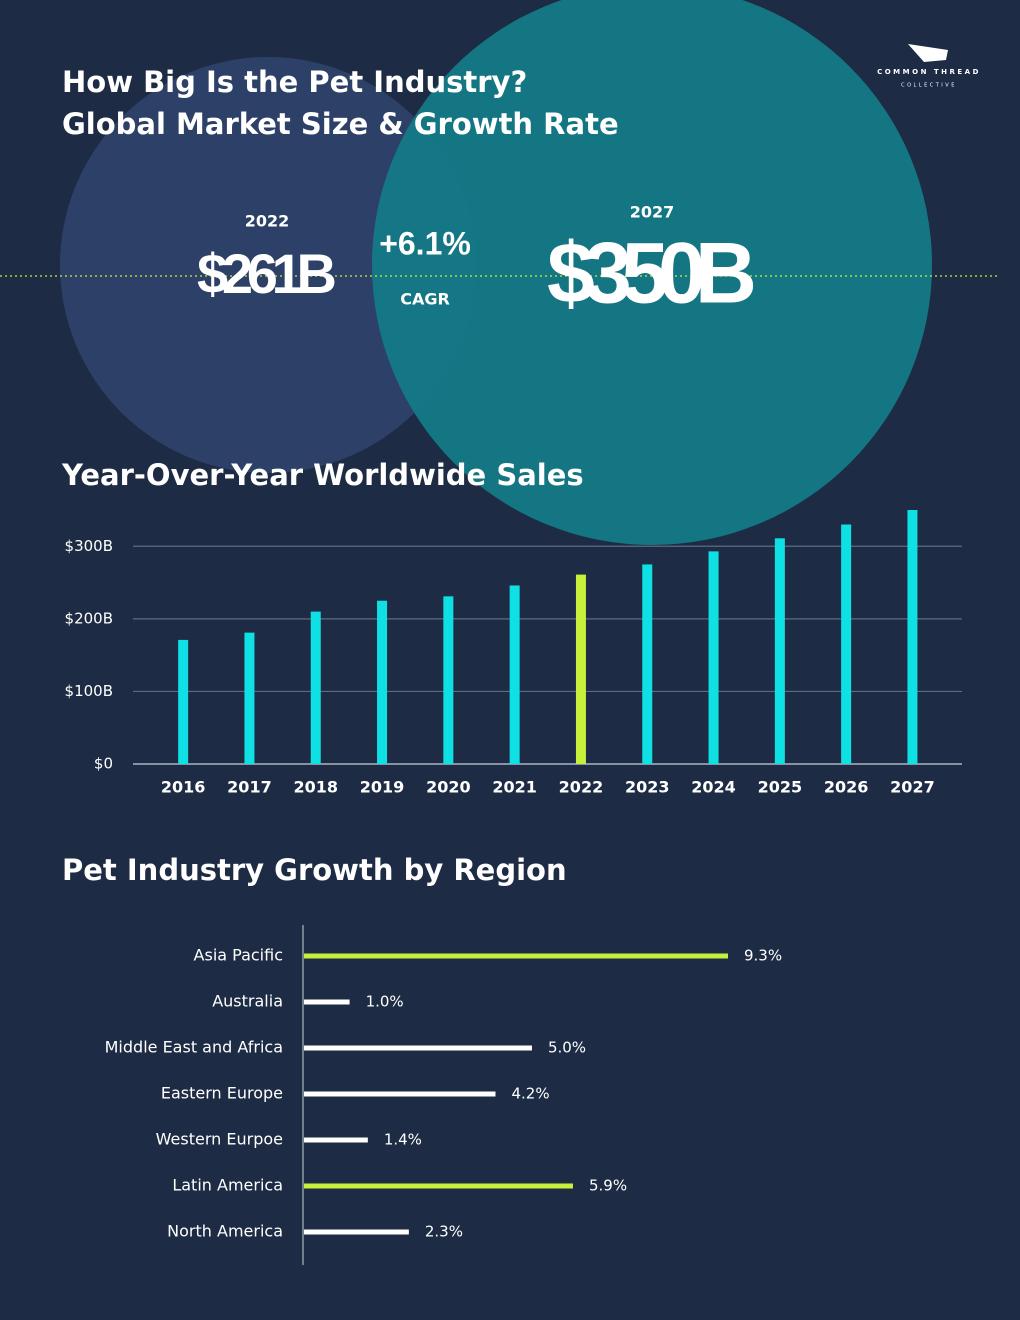  What do you see at coordinates (249, 787) in the screenshot?
I see `x-tick-label: 2017` at bounding box center [249, 787].